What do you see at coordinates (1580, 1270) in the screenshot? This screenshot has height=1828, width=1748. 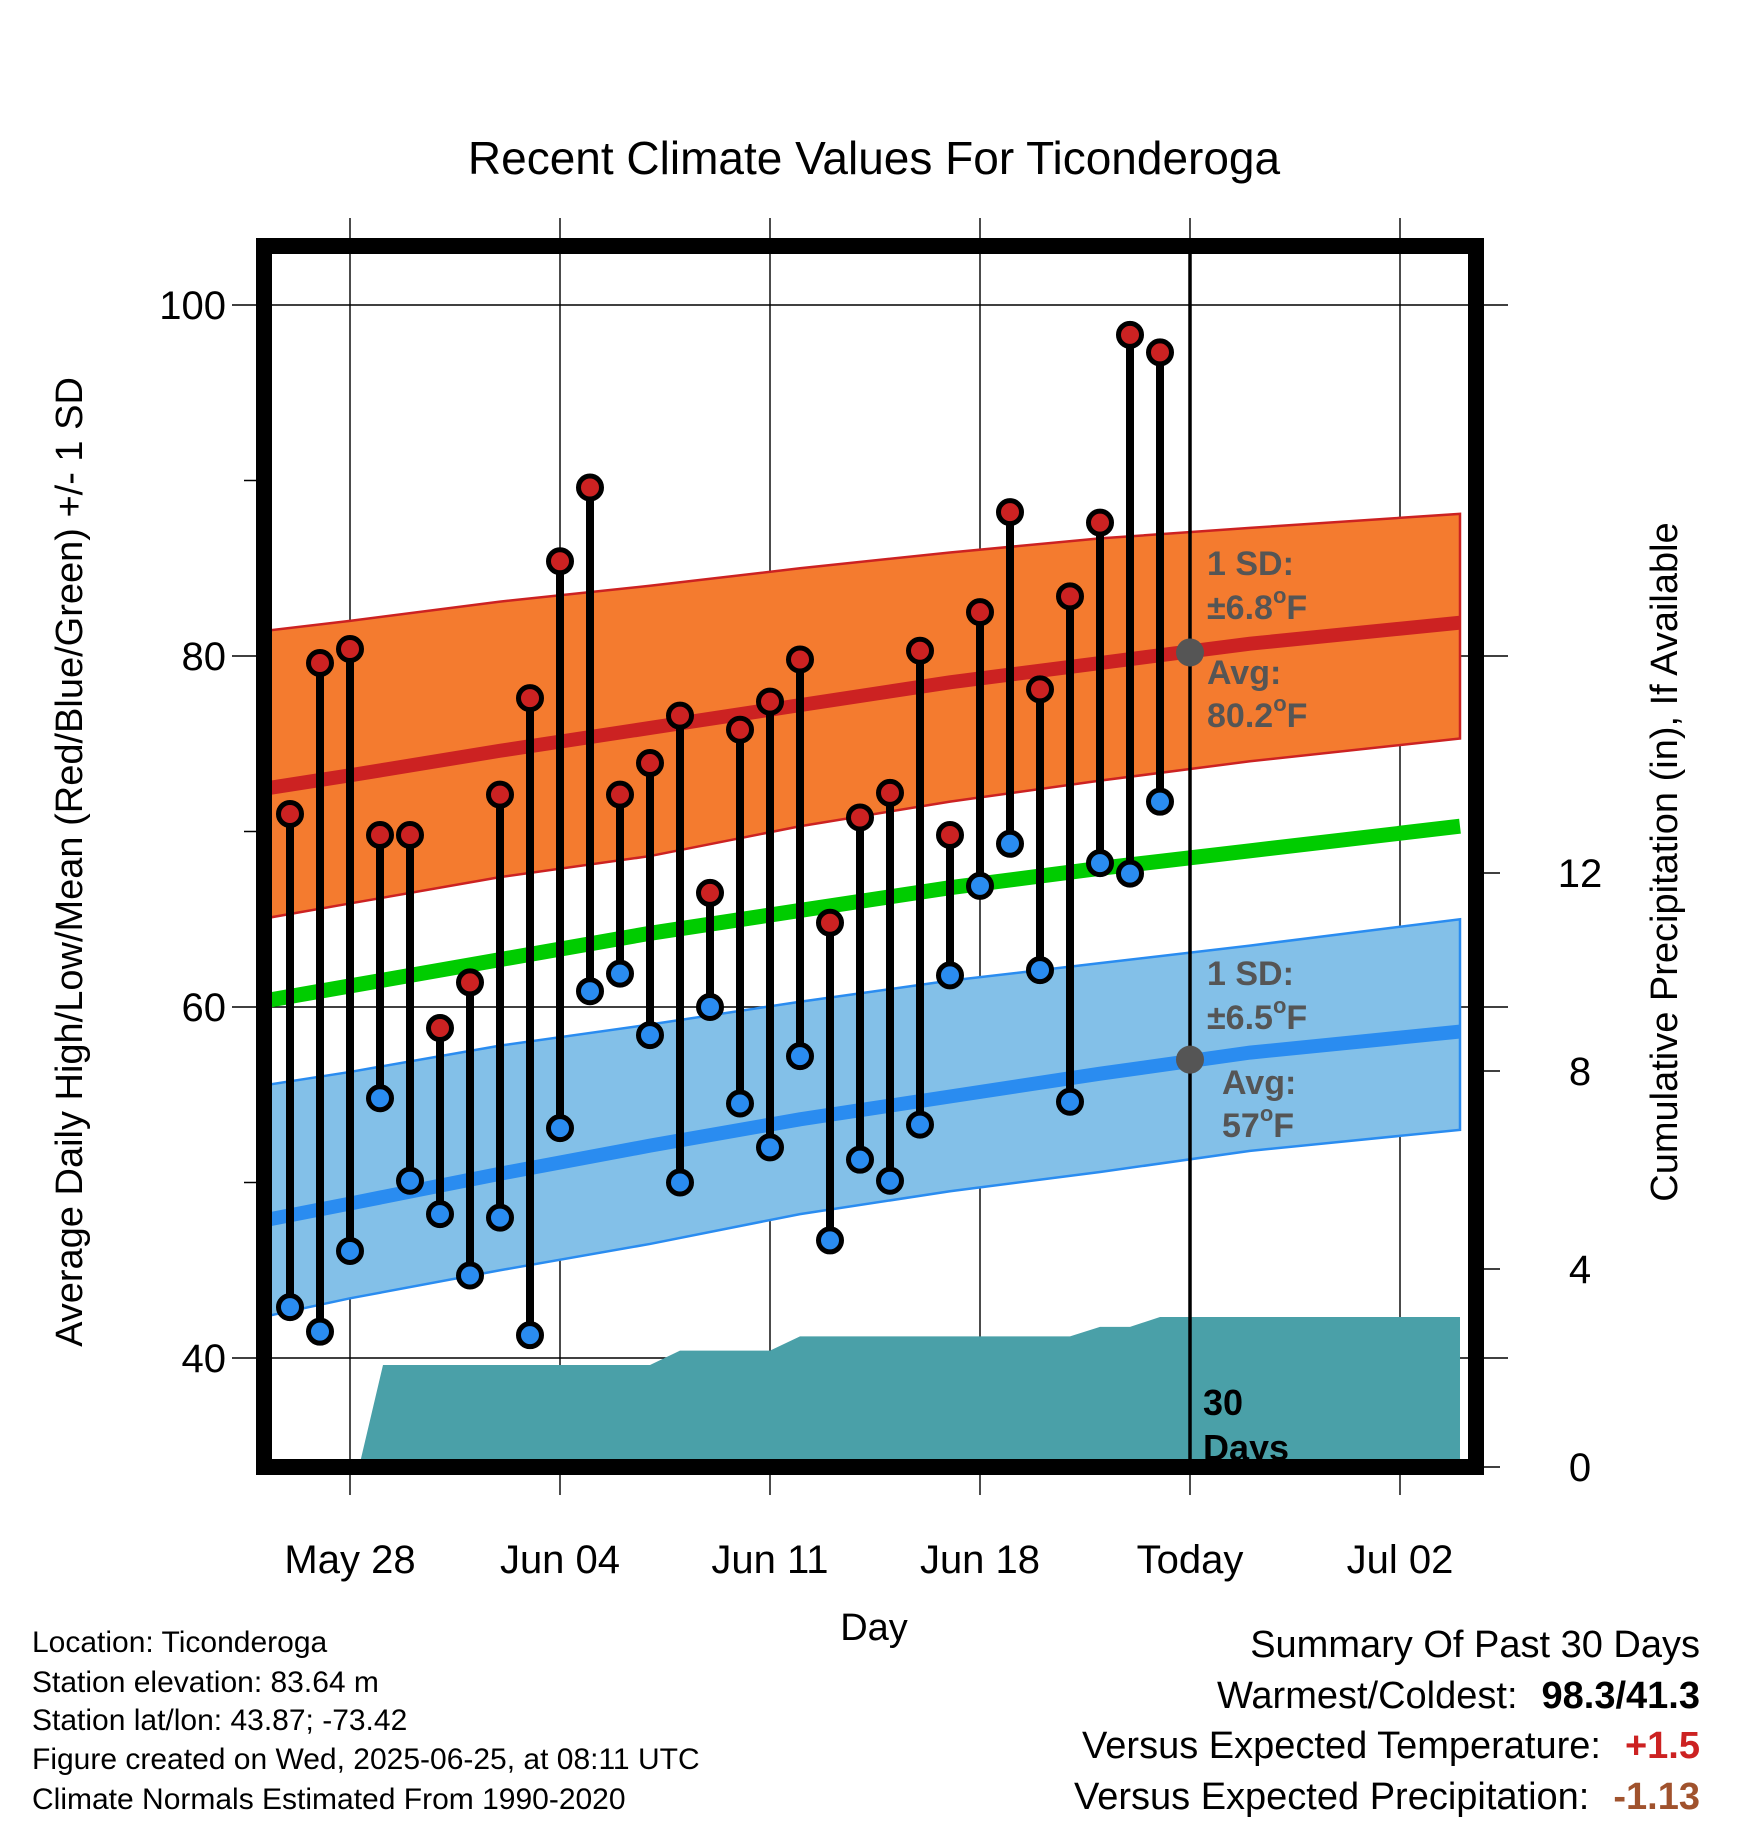 I see `y2-tick-label: 4` at bounding box center [1580, 1270].